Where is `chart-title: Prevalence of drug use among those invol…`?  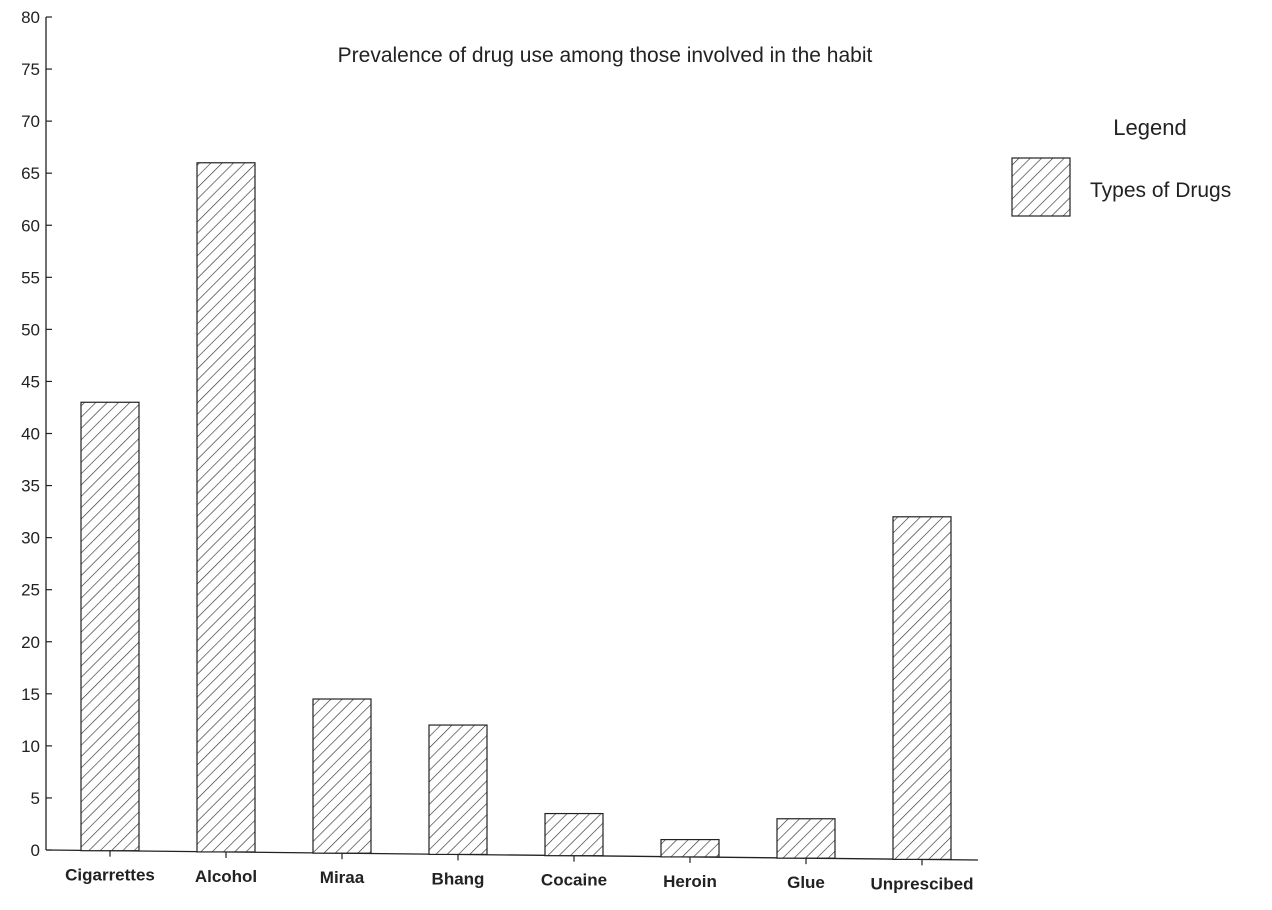
chart-title: Prevalence of drug use among those invol… is located at coordinates (605, 55).